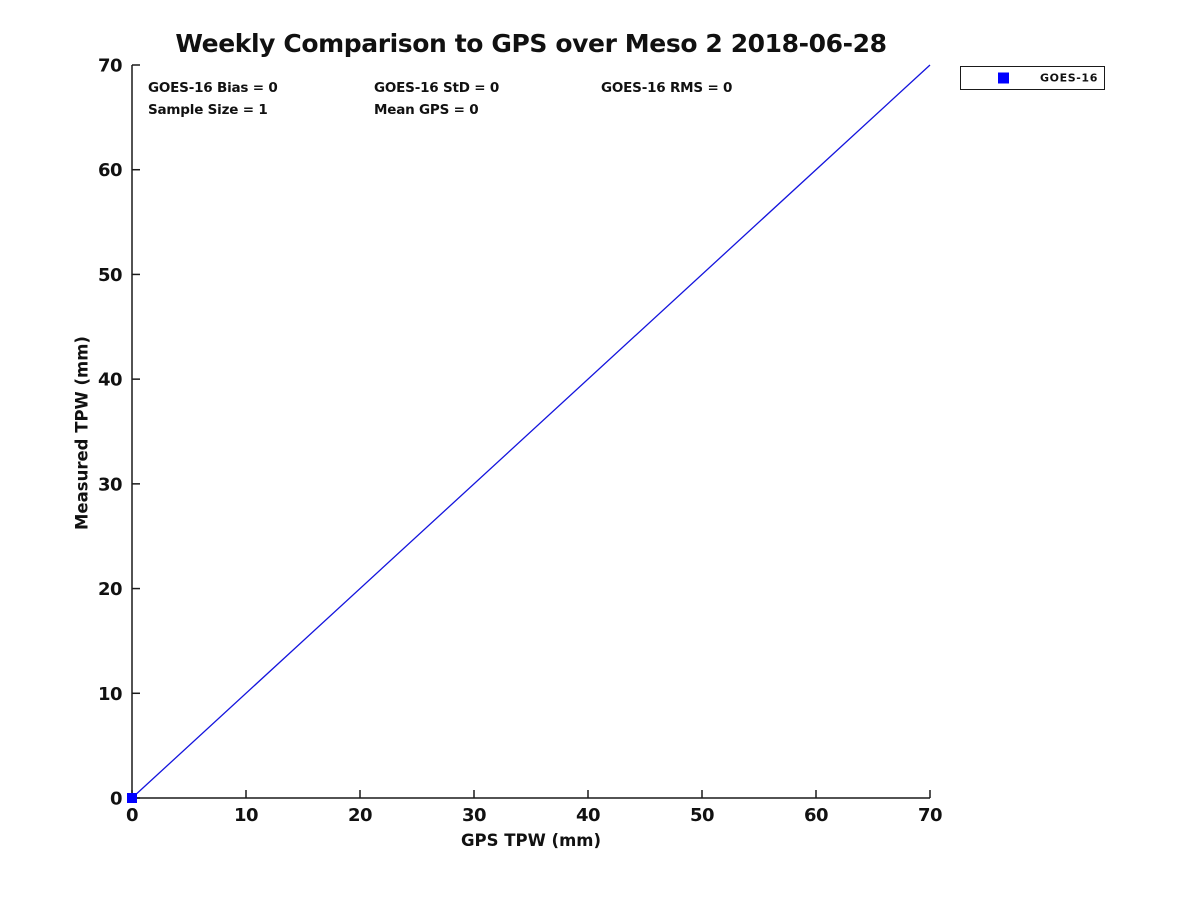 This screenshot has height=900, width=1200. What do you see at coordinates (110, 694) in the screenshot?
I see `y-tick-label: 10` at bounding box center [110, 694].